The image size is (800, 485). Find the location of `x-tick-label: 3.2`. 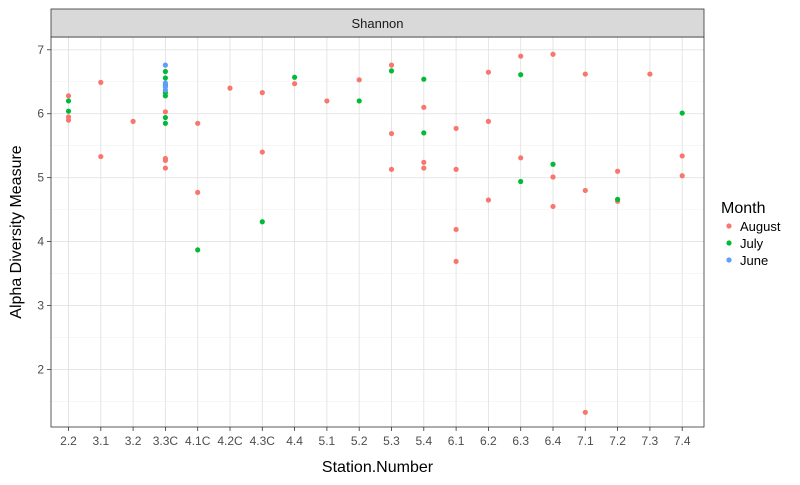

x-tick-label: 3.2 is located at coordinates (133, 441).